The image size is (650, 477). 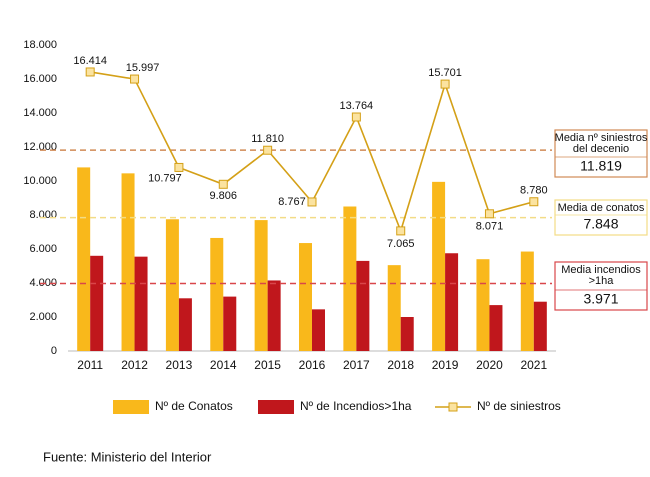 I want to click on y-tick-label: 16.000, so click(x=40, y=79).